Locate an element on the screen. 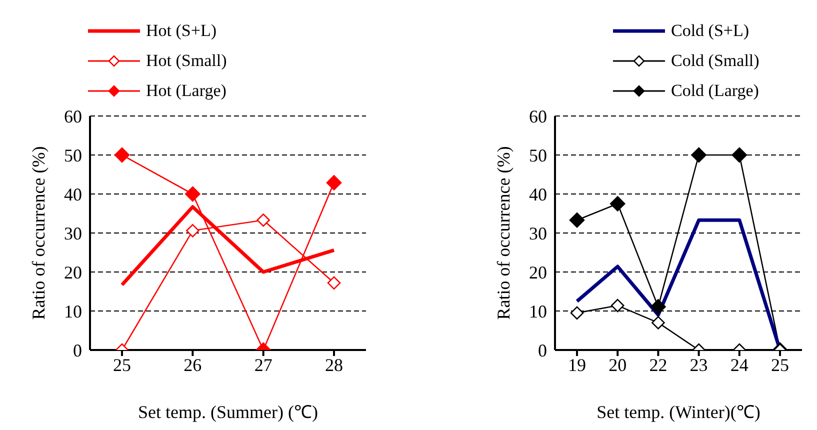 This screenshot has height=430, width=817. x-tick-label: 23 is located at coordinates (699, 364).